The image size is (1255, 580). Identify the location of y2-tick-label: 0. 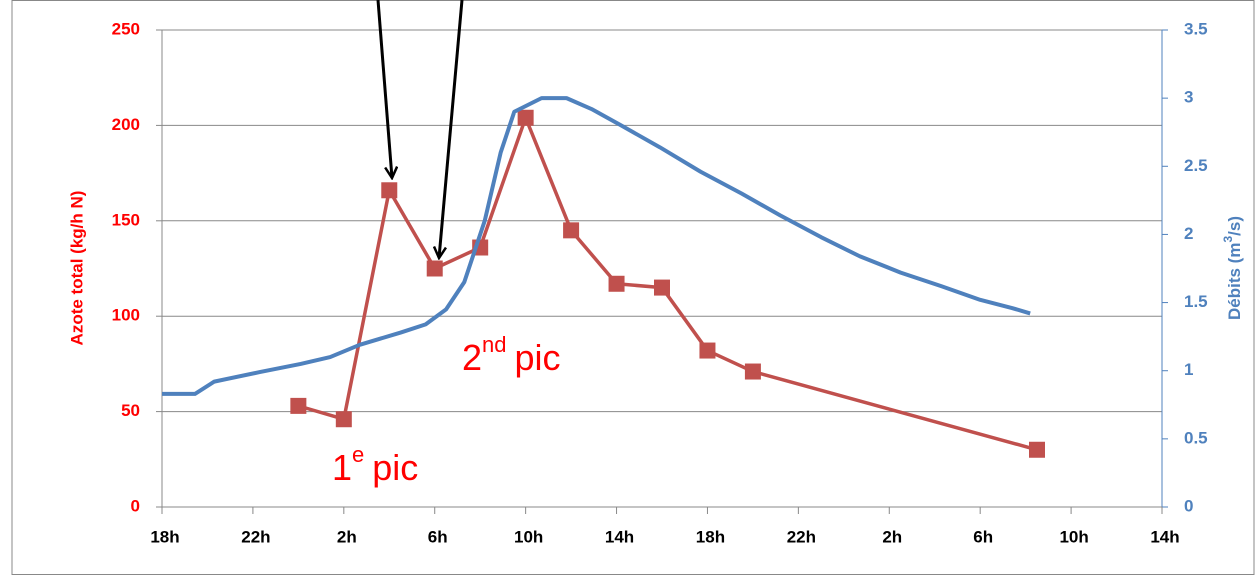
(1188, 505).